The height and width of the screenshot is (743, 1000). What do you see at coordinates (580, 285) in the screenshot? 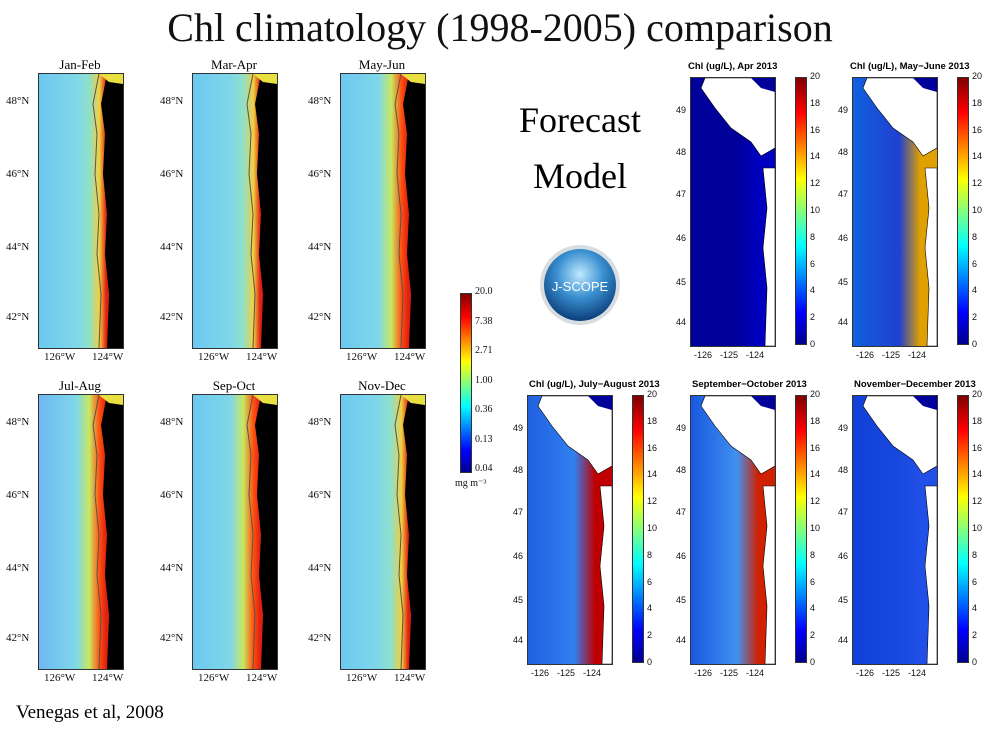
I see `jscope-logo: J-SCOPE` at bounding box center [580, 285].